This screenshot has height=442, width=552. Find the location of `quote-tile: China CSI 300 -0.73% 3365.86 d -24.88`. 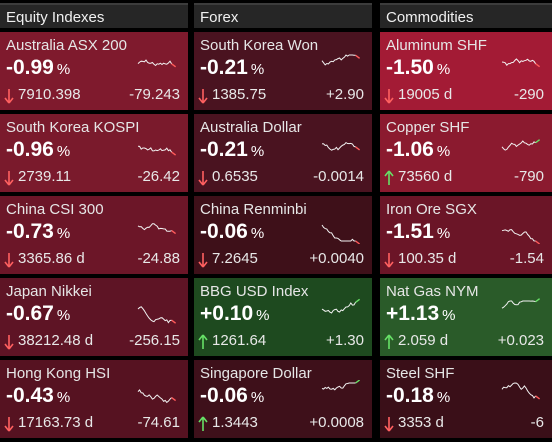

quote-tile: China CSI 300 -0.73% 3365.86 d -24.88 is located at coordinates (94, 235).